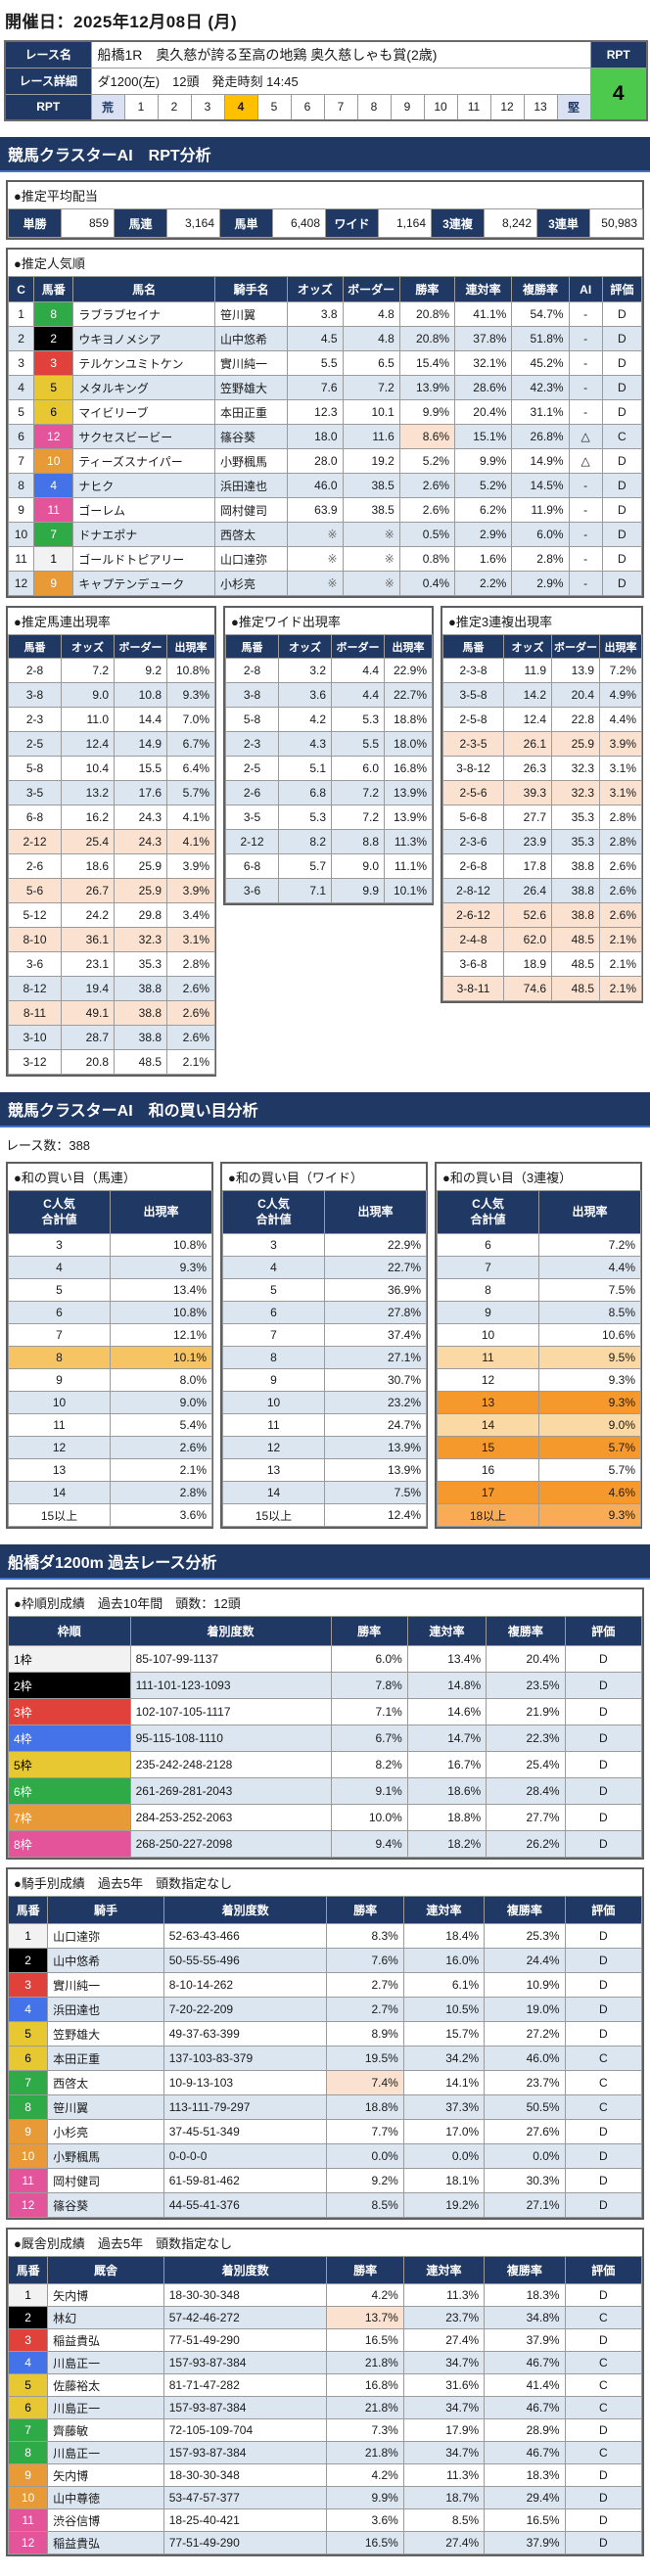 The width and height of the screenshot is (650, 2576). What do you see at coordinates (358, 670) in the screenshot?
I see `border-cell: 4.4` at bounding box center [358, 670].